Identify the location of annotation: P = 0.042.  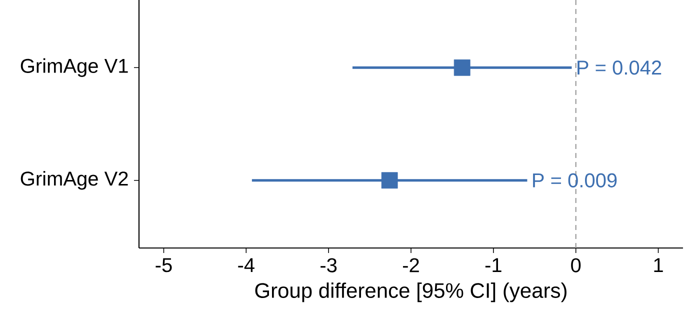
(620, 67).